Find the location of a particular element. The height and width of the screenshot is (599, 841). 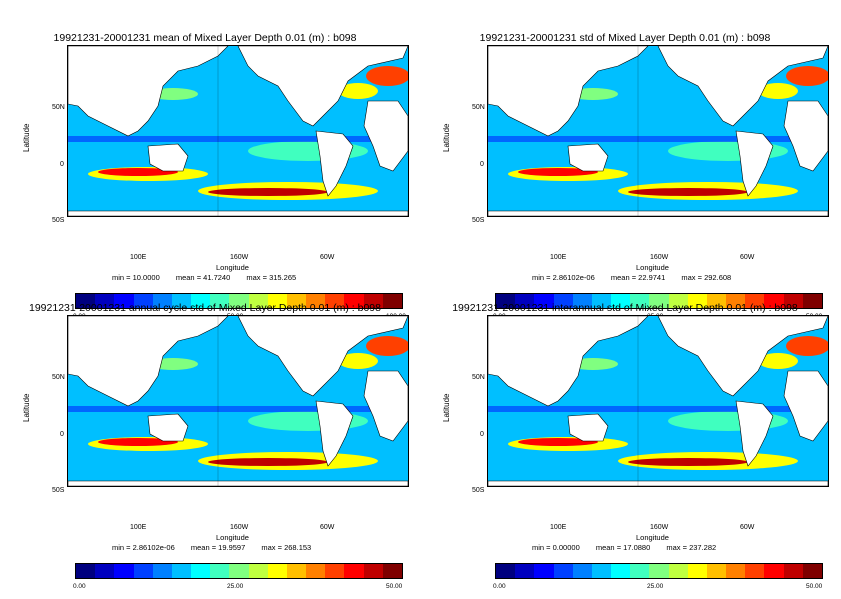

stat-mean: mean = 41.7240 is located at coordinates (203, 277).